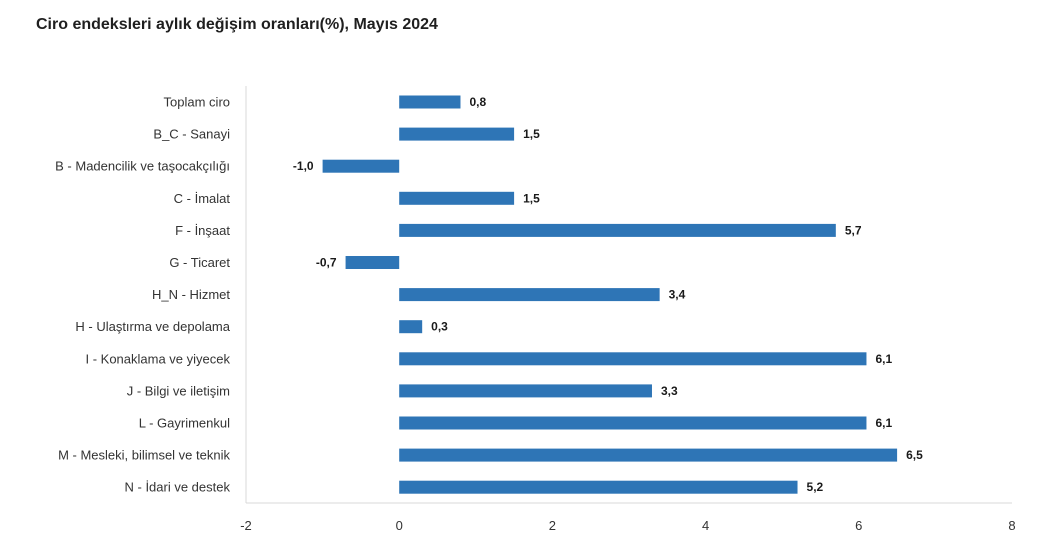  What do you see at coordinates (858, 525) in the screenshot?
I see `x-tick-label: 6` at bounding box center [858, 525].